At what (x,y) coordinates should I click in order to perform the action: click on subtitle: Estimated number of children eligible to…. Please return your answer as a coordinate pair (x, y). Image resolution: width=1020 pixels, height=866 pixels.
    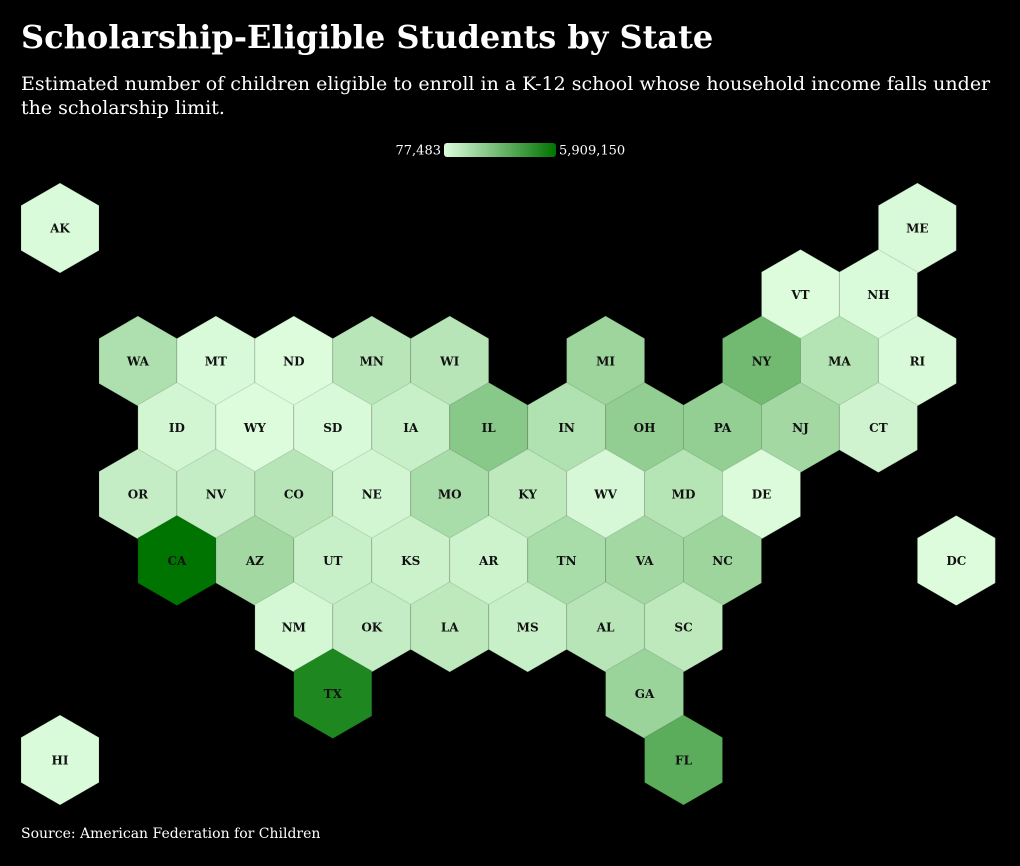
    Looking at the image, I should click on (506, 96).